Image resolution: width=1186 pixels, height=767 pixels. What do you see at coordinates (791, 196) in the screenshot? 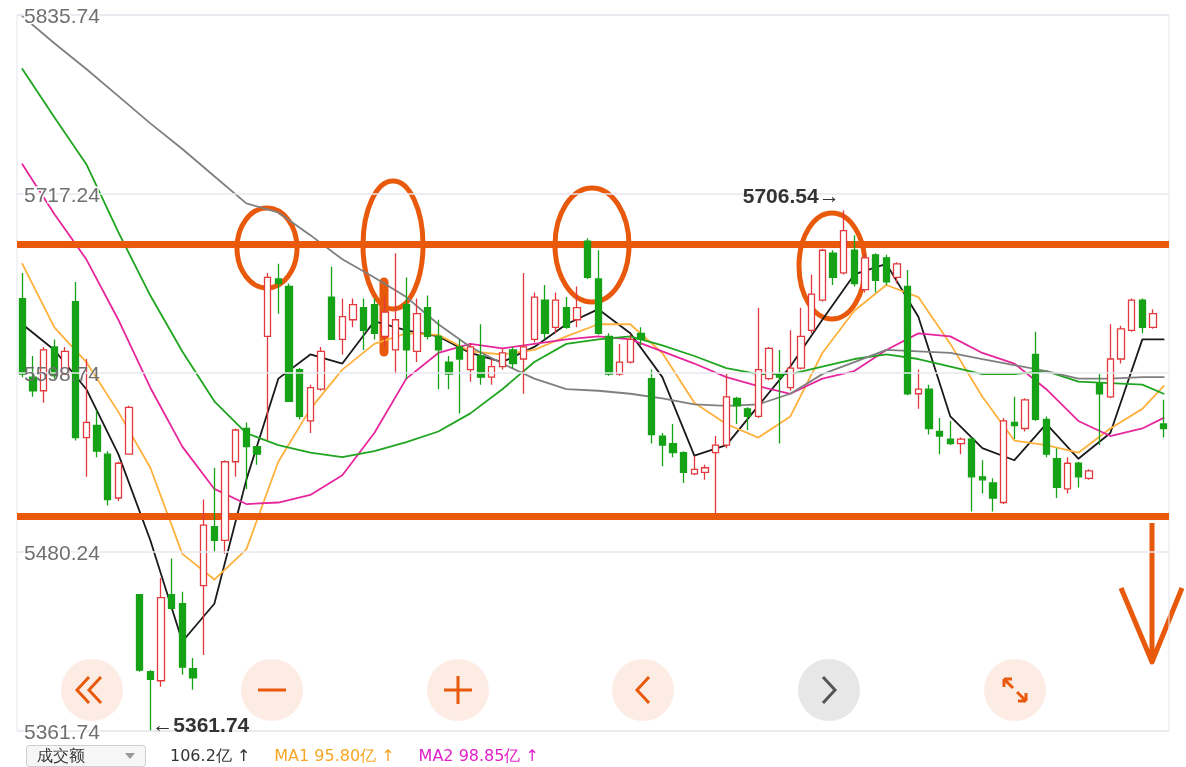
I see `annotation: 5706.54→` at bounding box center [791, 196].